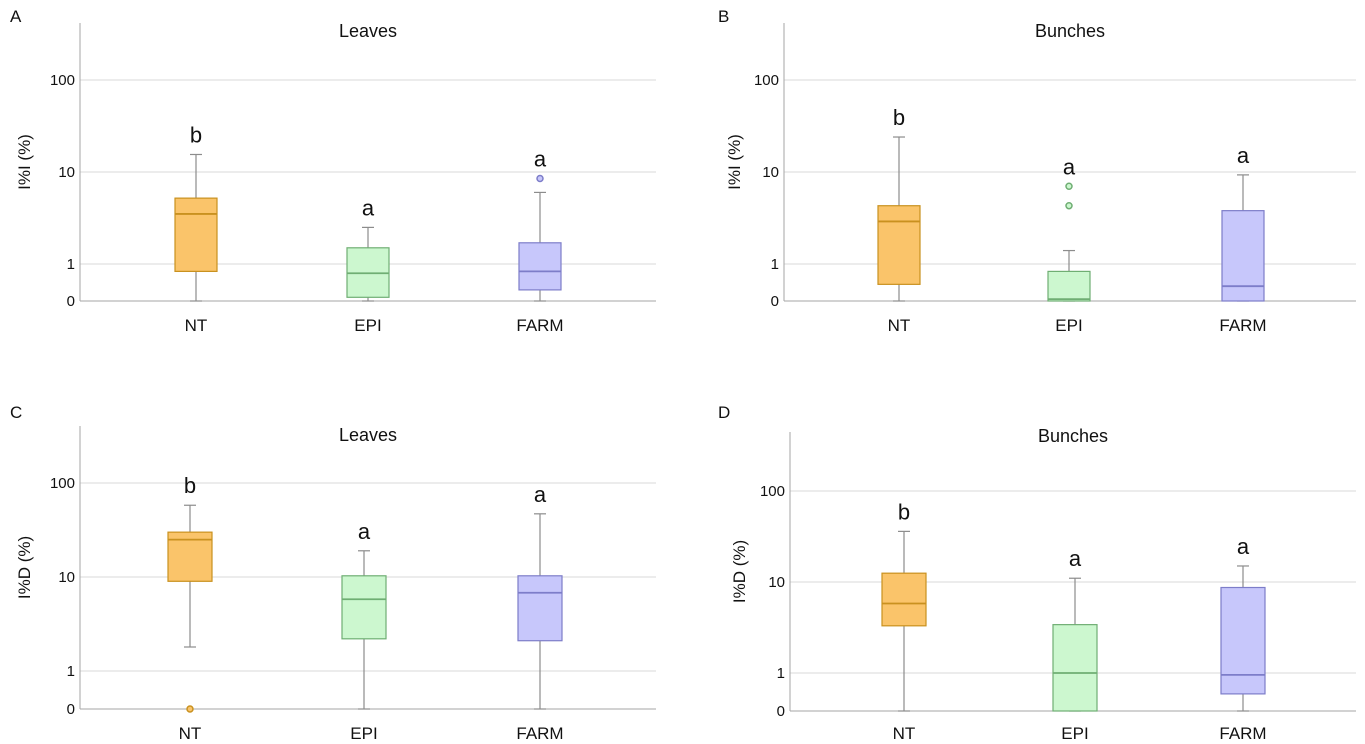  What do you see at coordinates (16, 16) in the screenshot?
I see `panel-letter: A` at bounding box center [16, 16].